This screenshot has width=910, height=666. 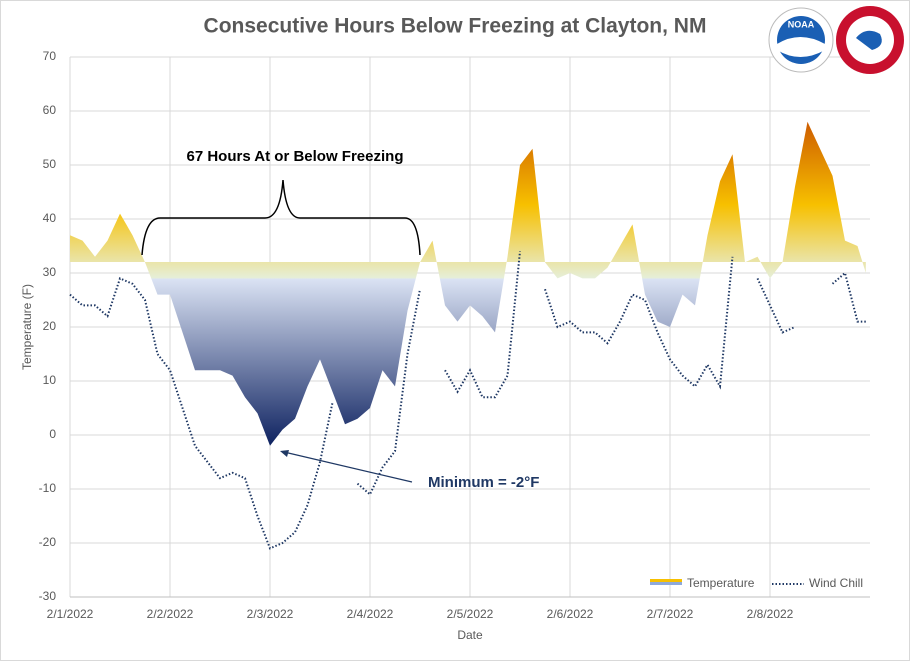 What do you see at coordinates (721, 583) in the screenshot?
I see `legend-label: Temperature` at bounding box center [721, 583].